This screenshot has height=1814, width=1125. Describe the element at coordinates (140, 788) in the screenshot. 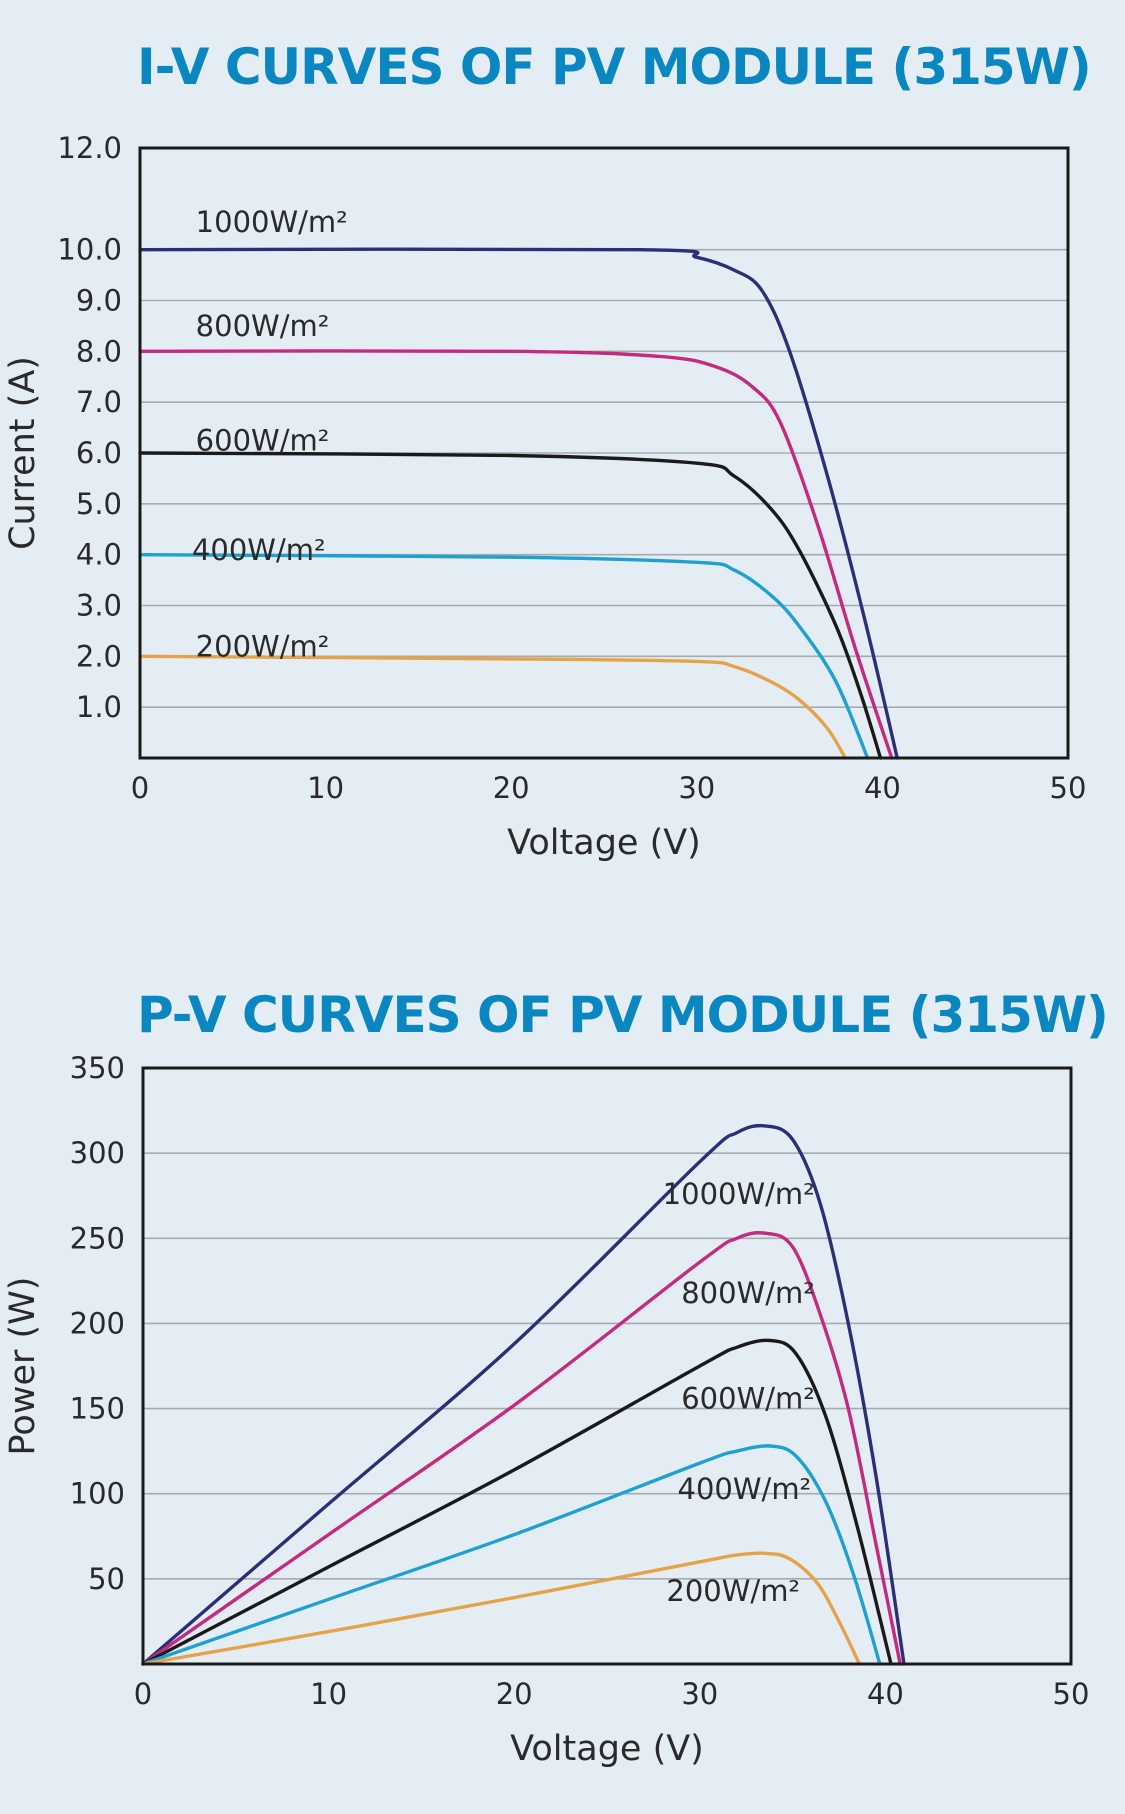

I see `iv-x-tick-label: 0` at that location.